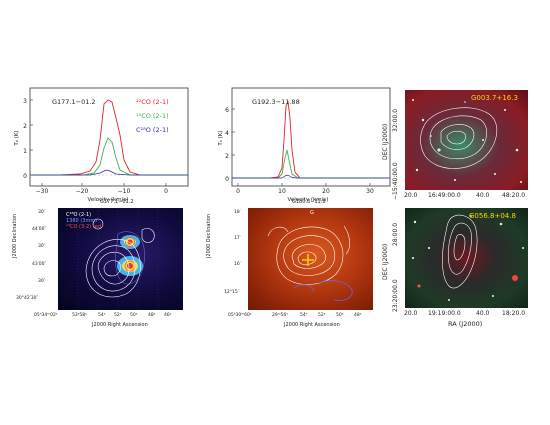 The height and width of the screenshot is (425, 550). What do you see at coordinates (83, 227) in the screenshot?
I see `map-left-legend-2: ¹³CO (3-2) red` at bounding box center [83, 227].